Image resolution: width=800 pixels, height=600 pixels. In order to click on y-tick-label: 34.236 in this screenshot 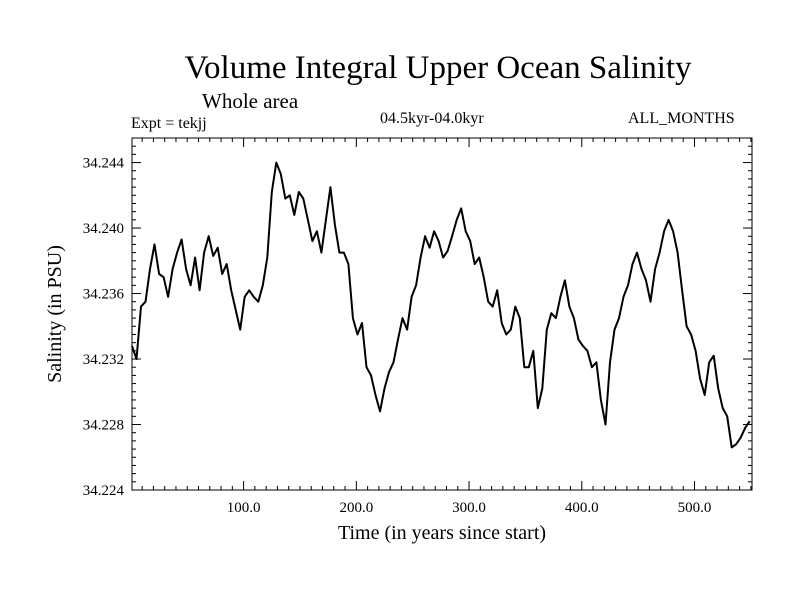, I will do `click(104, 295)`.